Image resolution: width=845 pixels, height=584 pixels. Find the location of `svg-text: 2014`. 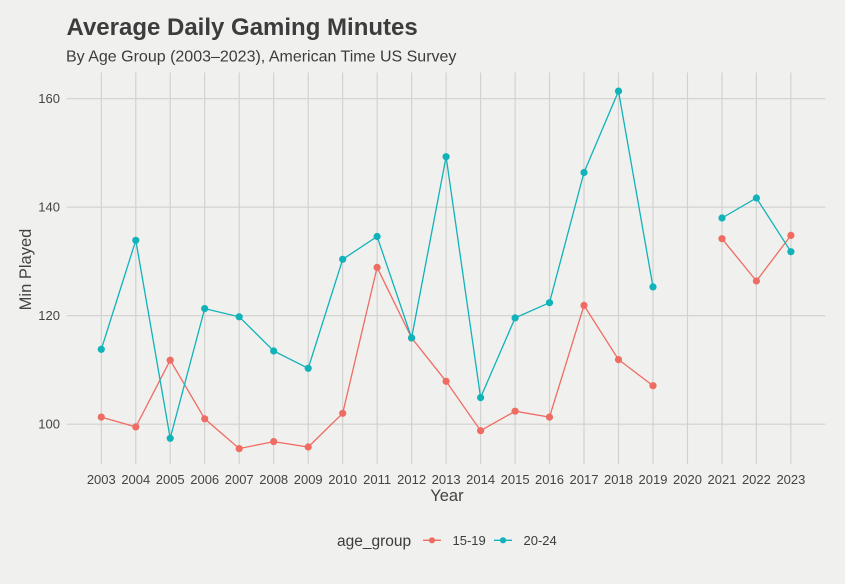

svg-text: 2014 is located at coordinates (480, 479).